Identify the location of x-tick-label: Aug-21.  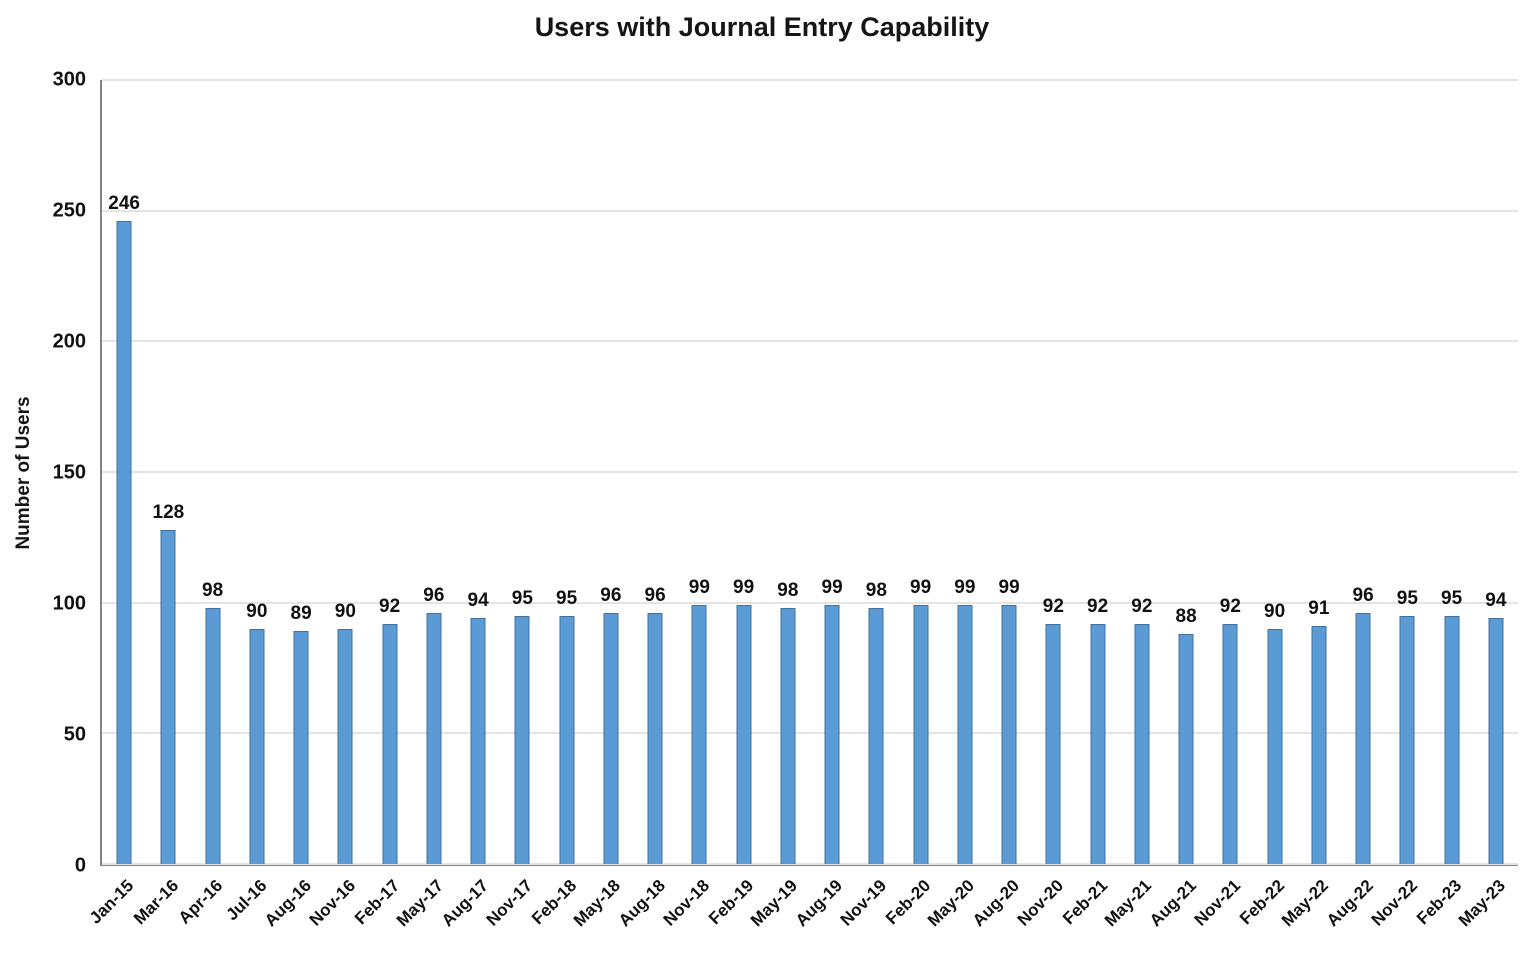
(1172, 903).